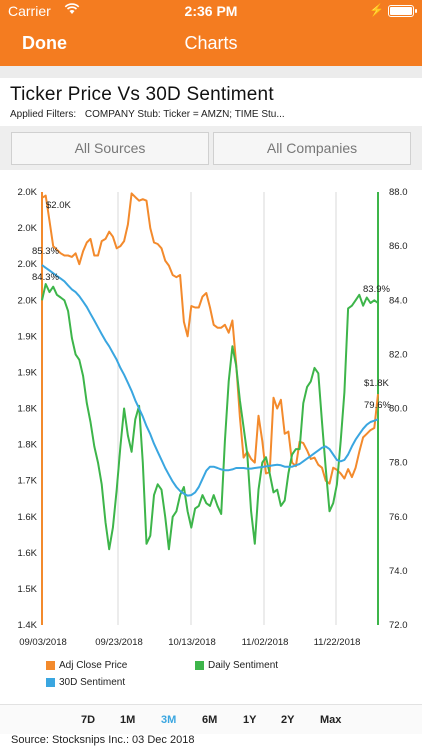 This screenshot has width=422, height=750. I want to click on x-tick-label: 10/13/2018, so click(192, 642).